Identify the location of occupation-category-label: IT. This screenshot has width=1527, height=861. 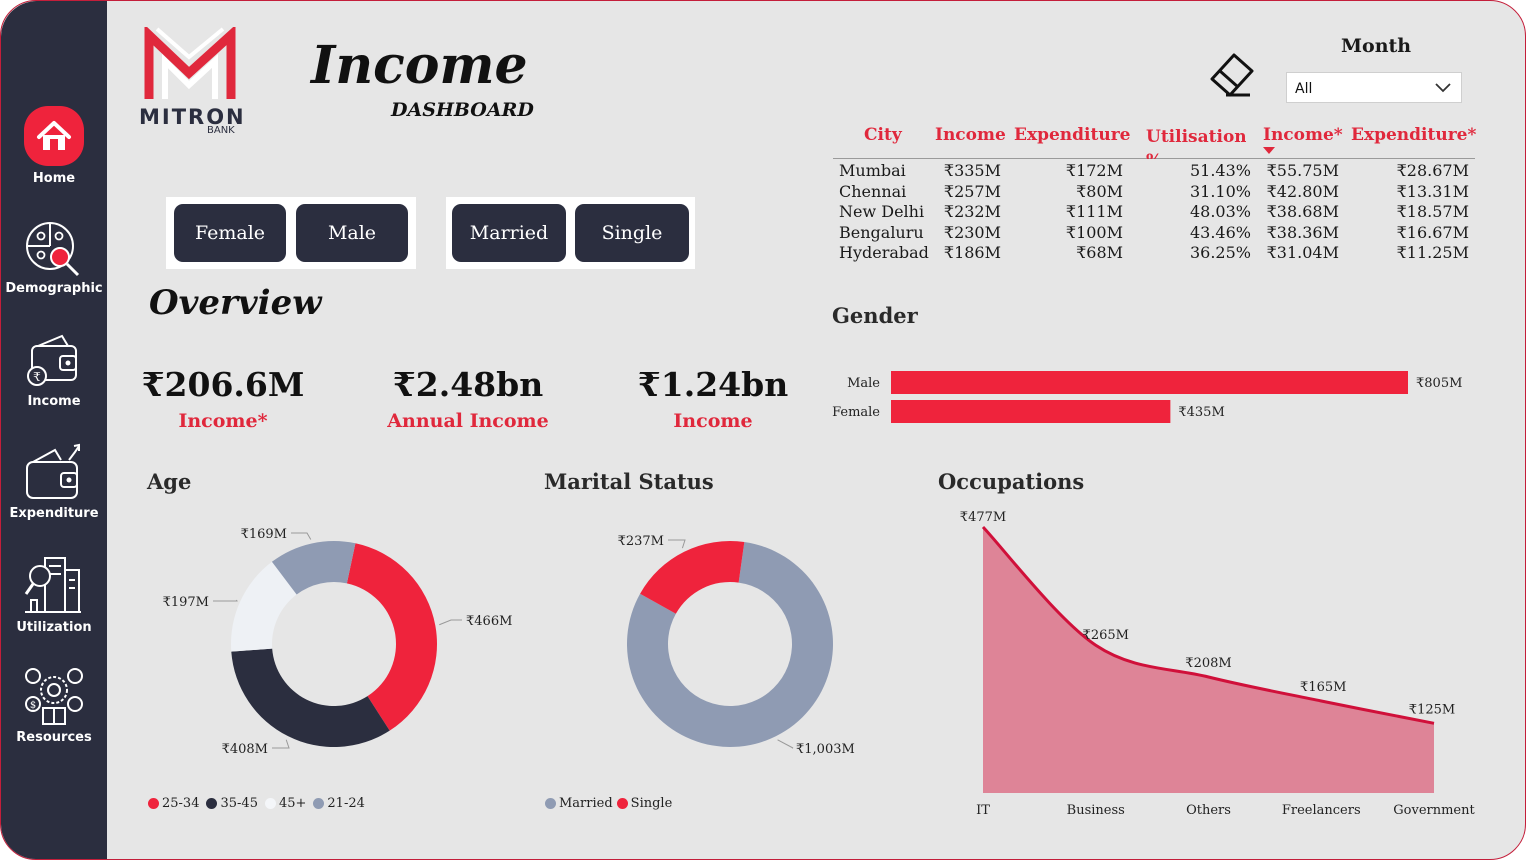
(983, 810).